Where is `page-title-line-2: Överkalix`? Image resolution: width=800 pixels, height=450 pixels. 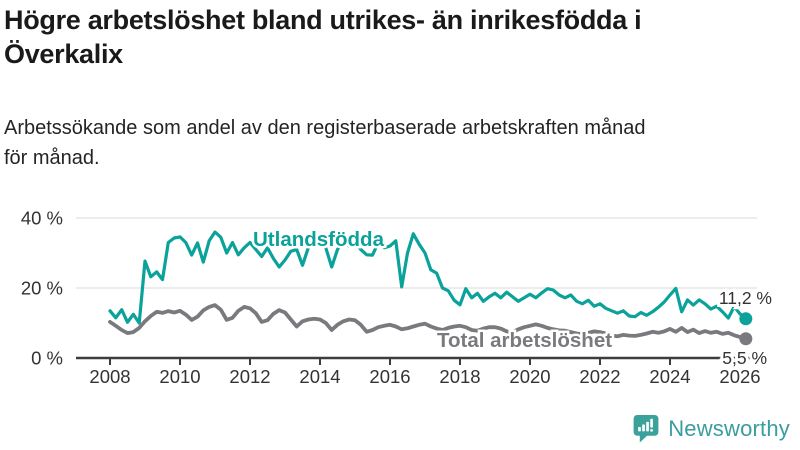 page-title-line-2: Överkalix is located at coordinates (63, 54).